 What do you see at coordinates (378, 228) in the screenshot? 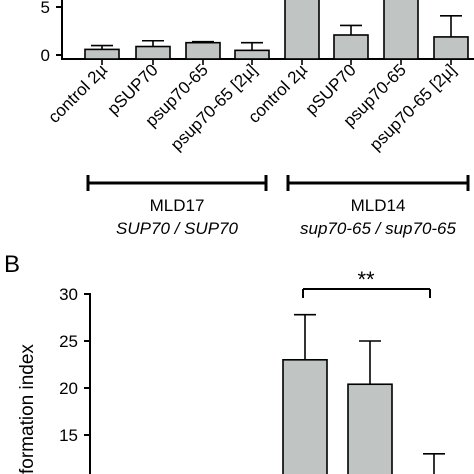
I see `group-genotype-mld14: sup70-65 / sup70-65` at bounding box center [378, 228].